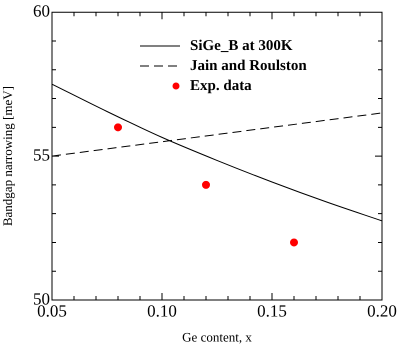 The image size is (399, 347). I want to click on legend-label: Jain and Roulston, so click(248, 66).